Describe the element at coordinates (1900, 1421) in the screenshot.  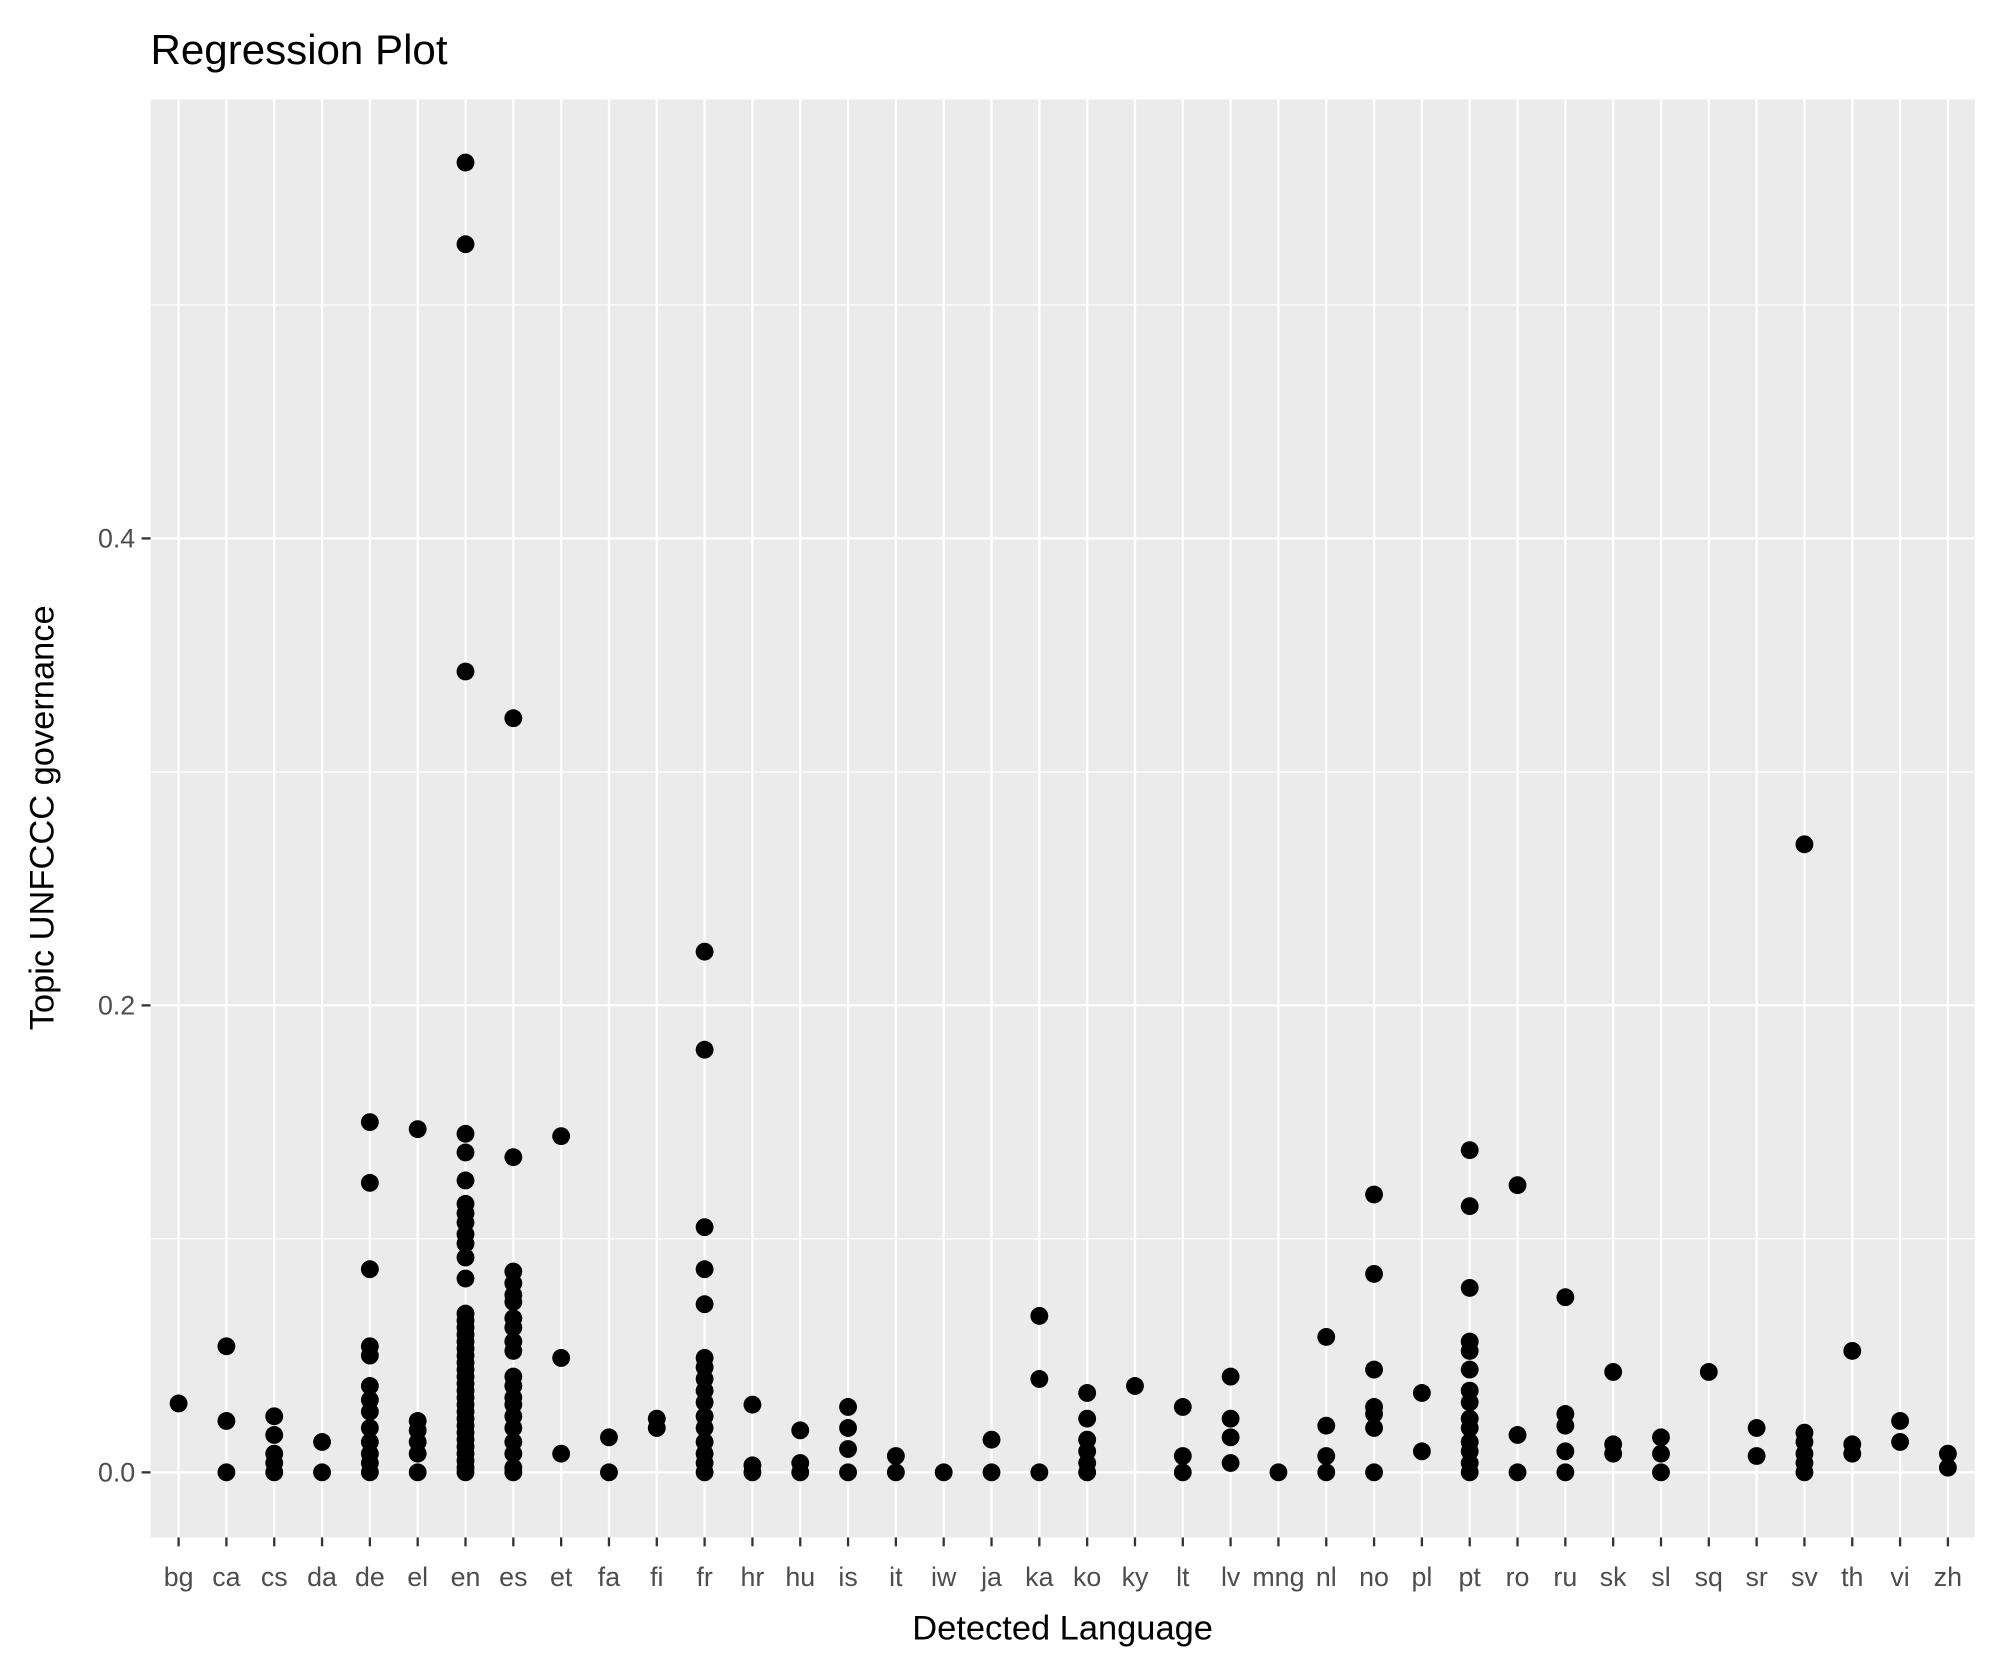
I see `data-point-vi` at that location.